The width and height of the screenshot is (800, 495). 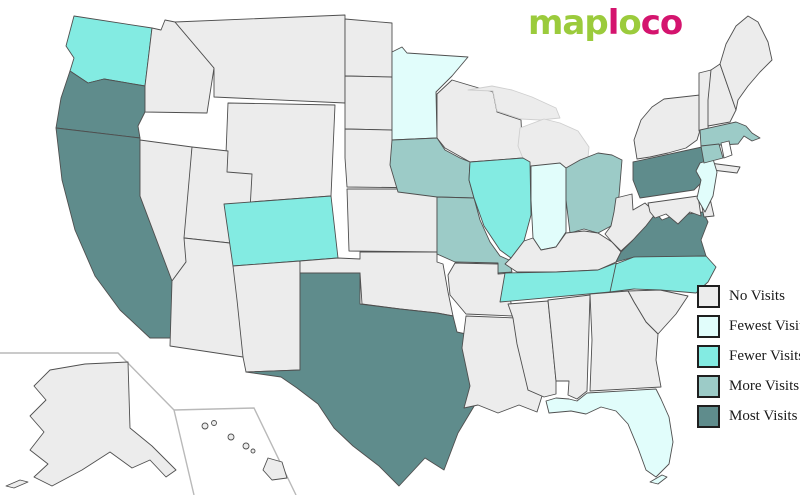 I want to click on legend-row-most-visits: Most Visits, so click(x=748, y=416).